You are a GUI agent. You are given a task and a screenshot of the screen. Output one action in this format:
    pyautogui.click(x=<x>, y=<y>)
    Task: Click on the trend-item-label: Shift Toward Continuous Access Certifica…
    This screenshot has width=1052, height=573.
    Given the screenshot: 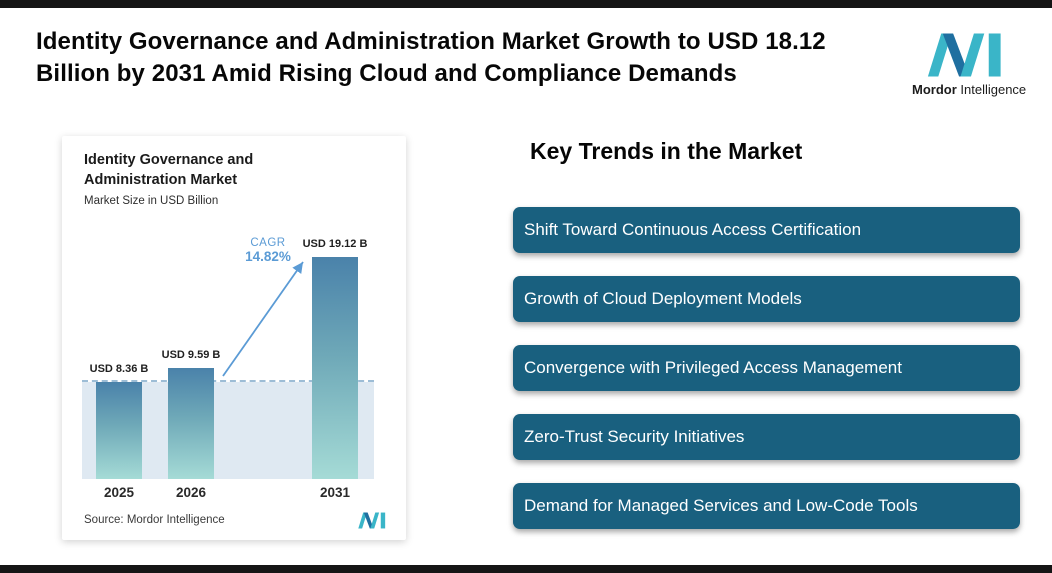 What is the action you would take?
    pyautogui.click(x=693, y=229)
    